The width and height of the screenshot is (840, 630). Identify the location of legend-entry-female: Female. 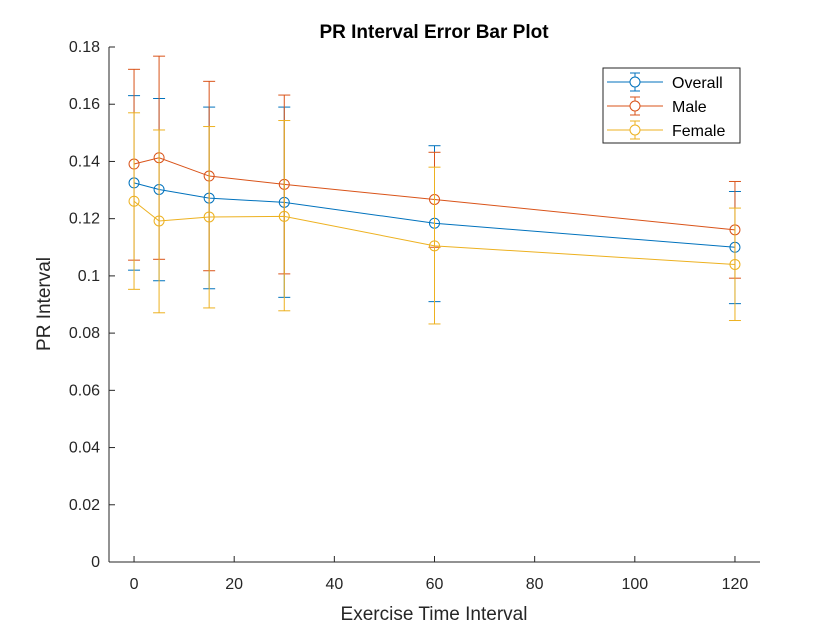
(666, 130).